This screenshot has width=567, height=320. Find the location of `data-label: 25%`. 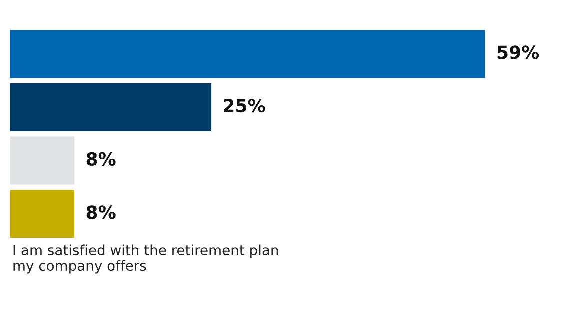

data-label: 25% is located at coordinates (245, 105).